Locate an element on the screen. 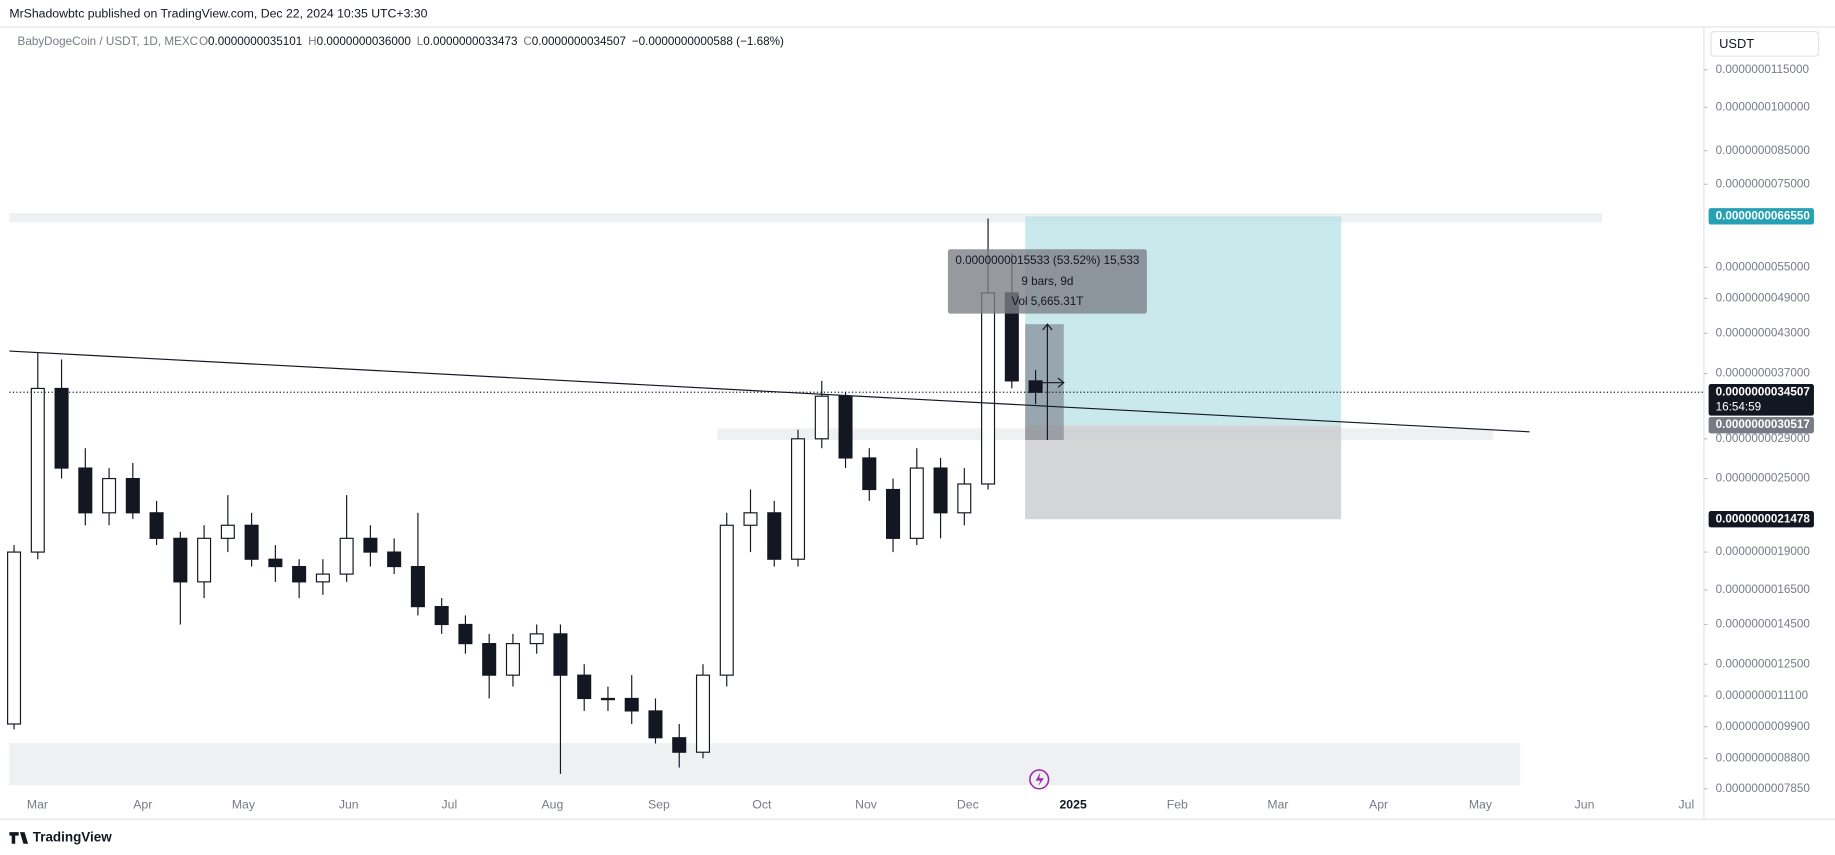  event-icon is located at coordinates (1039, 779).